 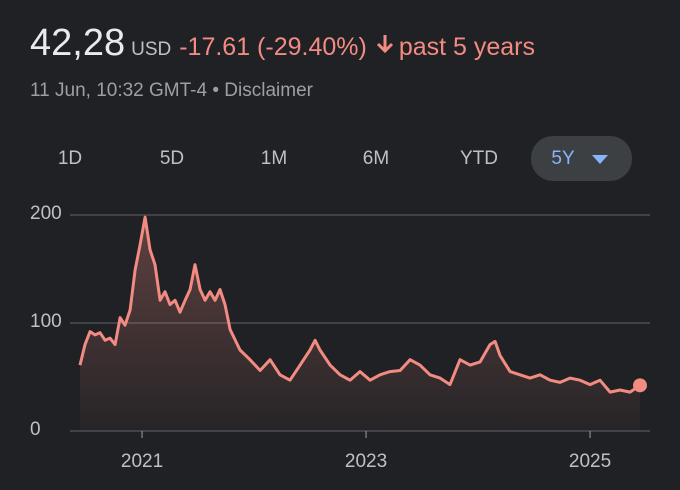 What do you see at coordinates (171, 90) in the screenshot?
I see `timestamp: 11 Jun, 10:32 GMT-4 • Disclaimer` at bounding box center [171, 90].